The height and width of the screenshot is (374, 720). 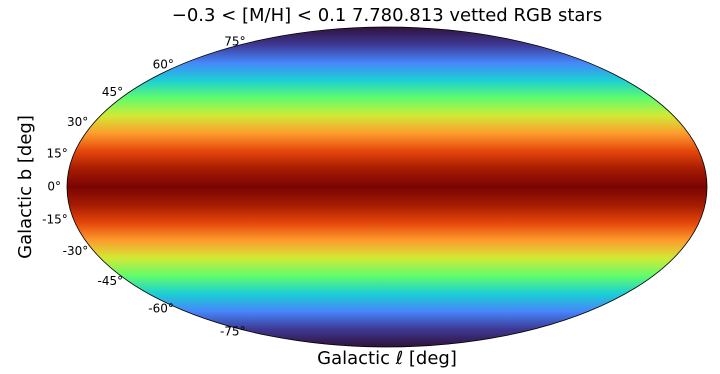 What do you see at coordinates (76, 251) in the screenshot?
I see `y-tick-label: -30°` at bounding box center [76, 251].